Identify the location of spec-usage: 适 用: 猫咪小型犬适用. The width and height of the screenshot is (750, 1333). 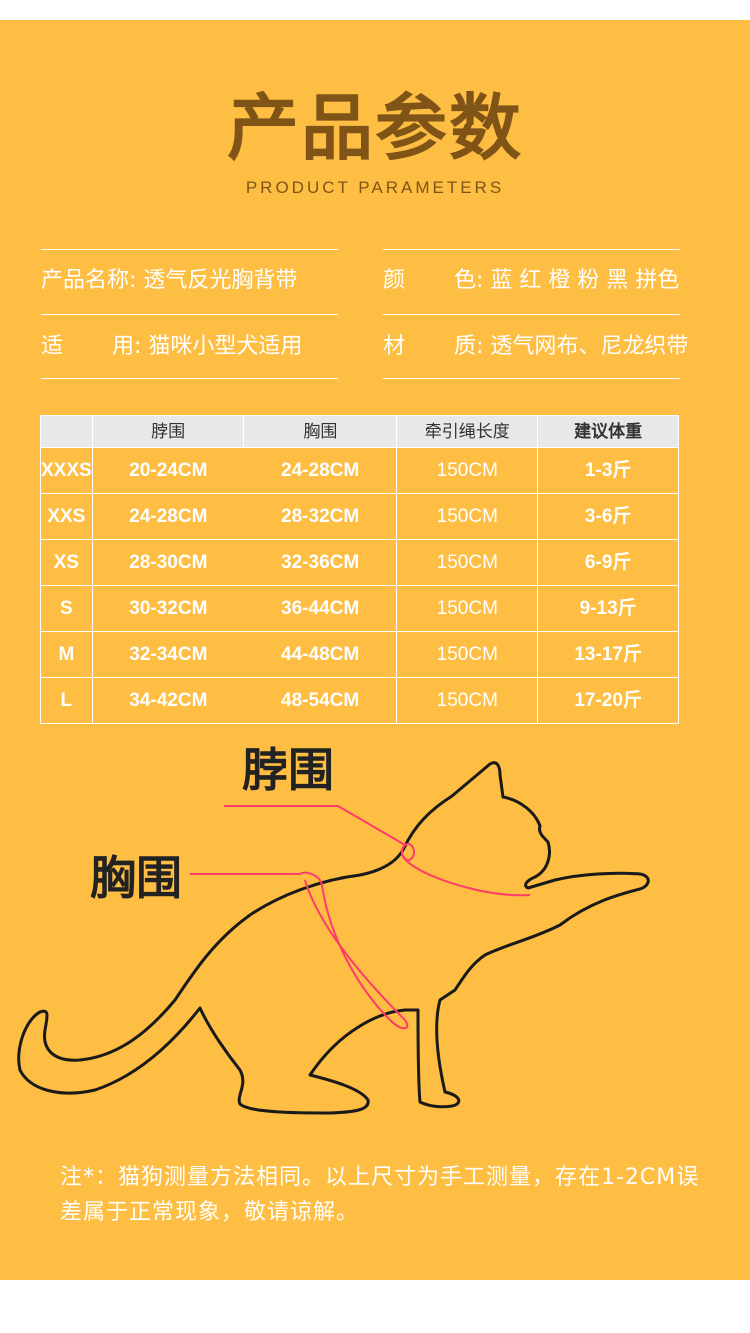
(171, 347).